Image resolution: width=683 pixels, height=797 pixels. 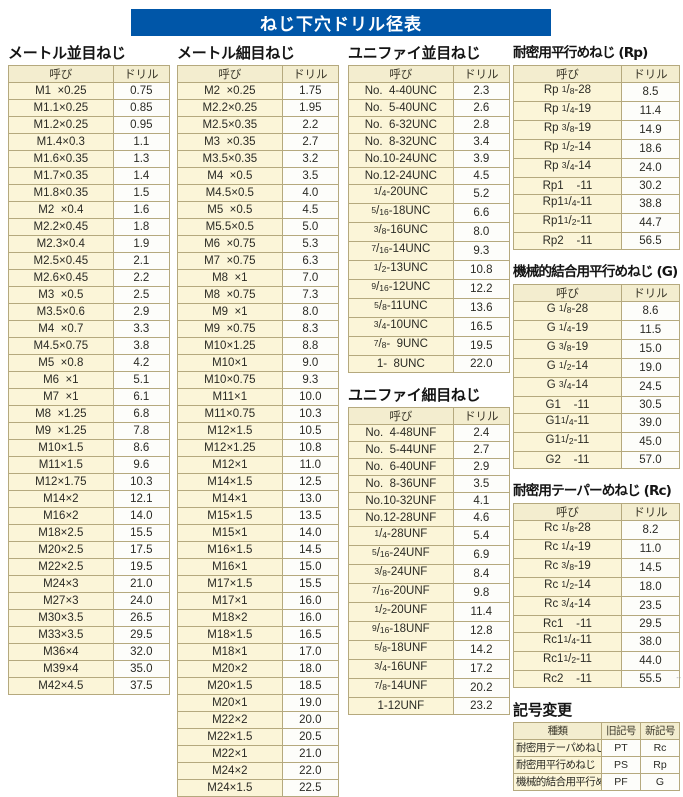 What do you see at coordinates (258, 516) in the screenshot?
I see `table-row: M15×1.5 13.5` at bounding box center [258, 516].